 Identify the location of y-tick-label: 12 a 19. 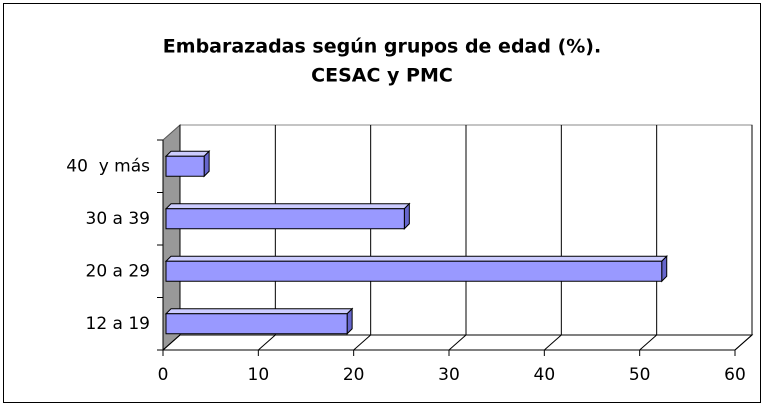
(118, 324).